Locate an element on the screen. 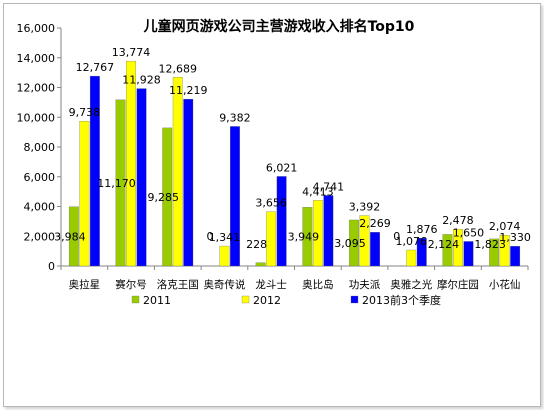  data-label: 12,689 is located at coordinates (178, 68).